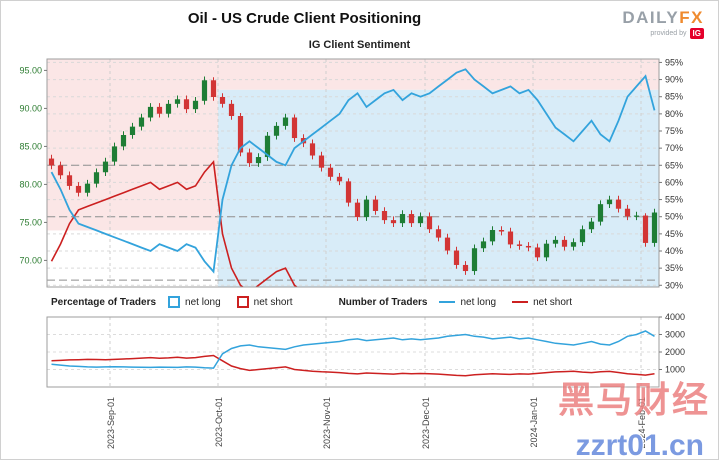  I want to click on num-tick-label: 1000, so click(675, 370).